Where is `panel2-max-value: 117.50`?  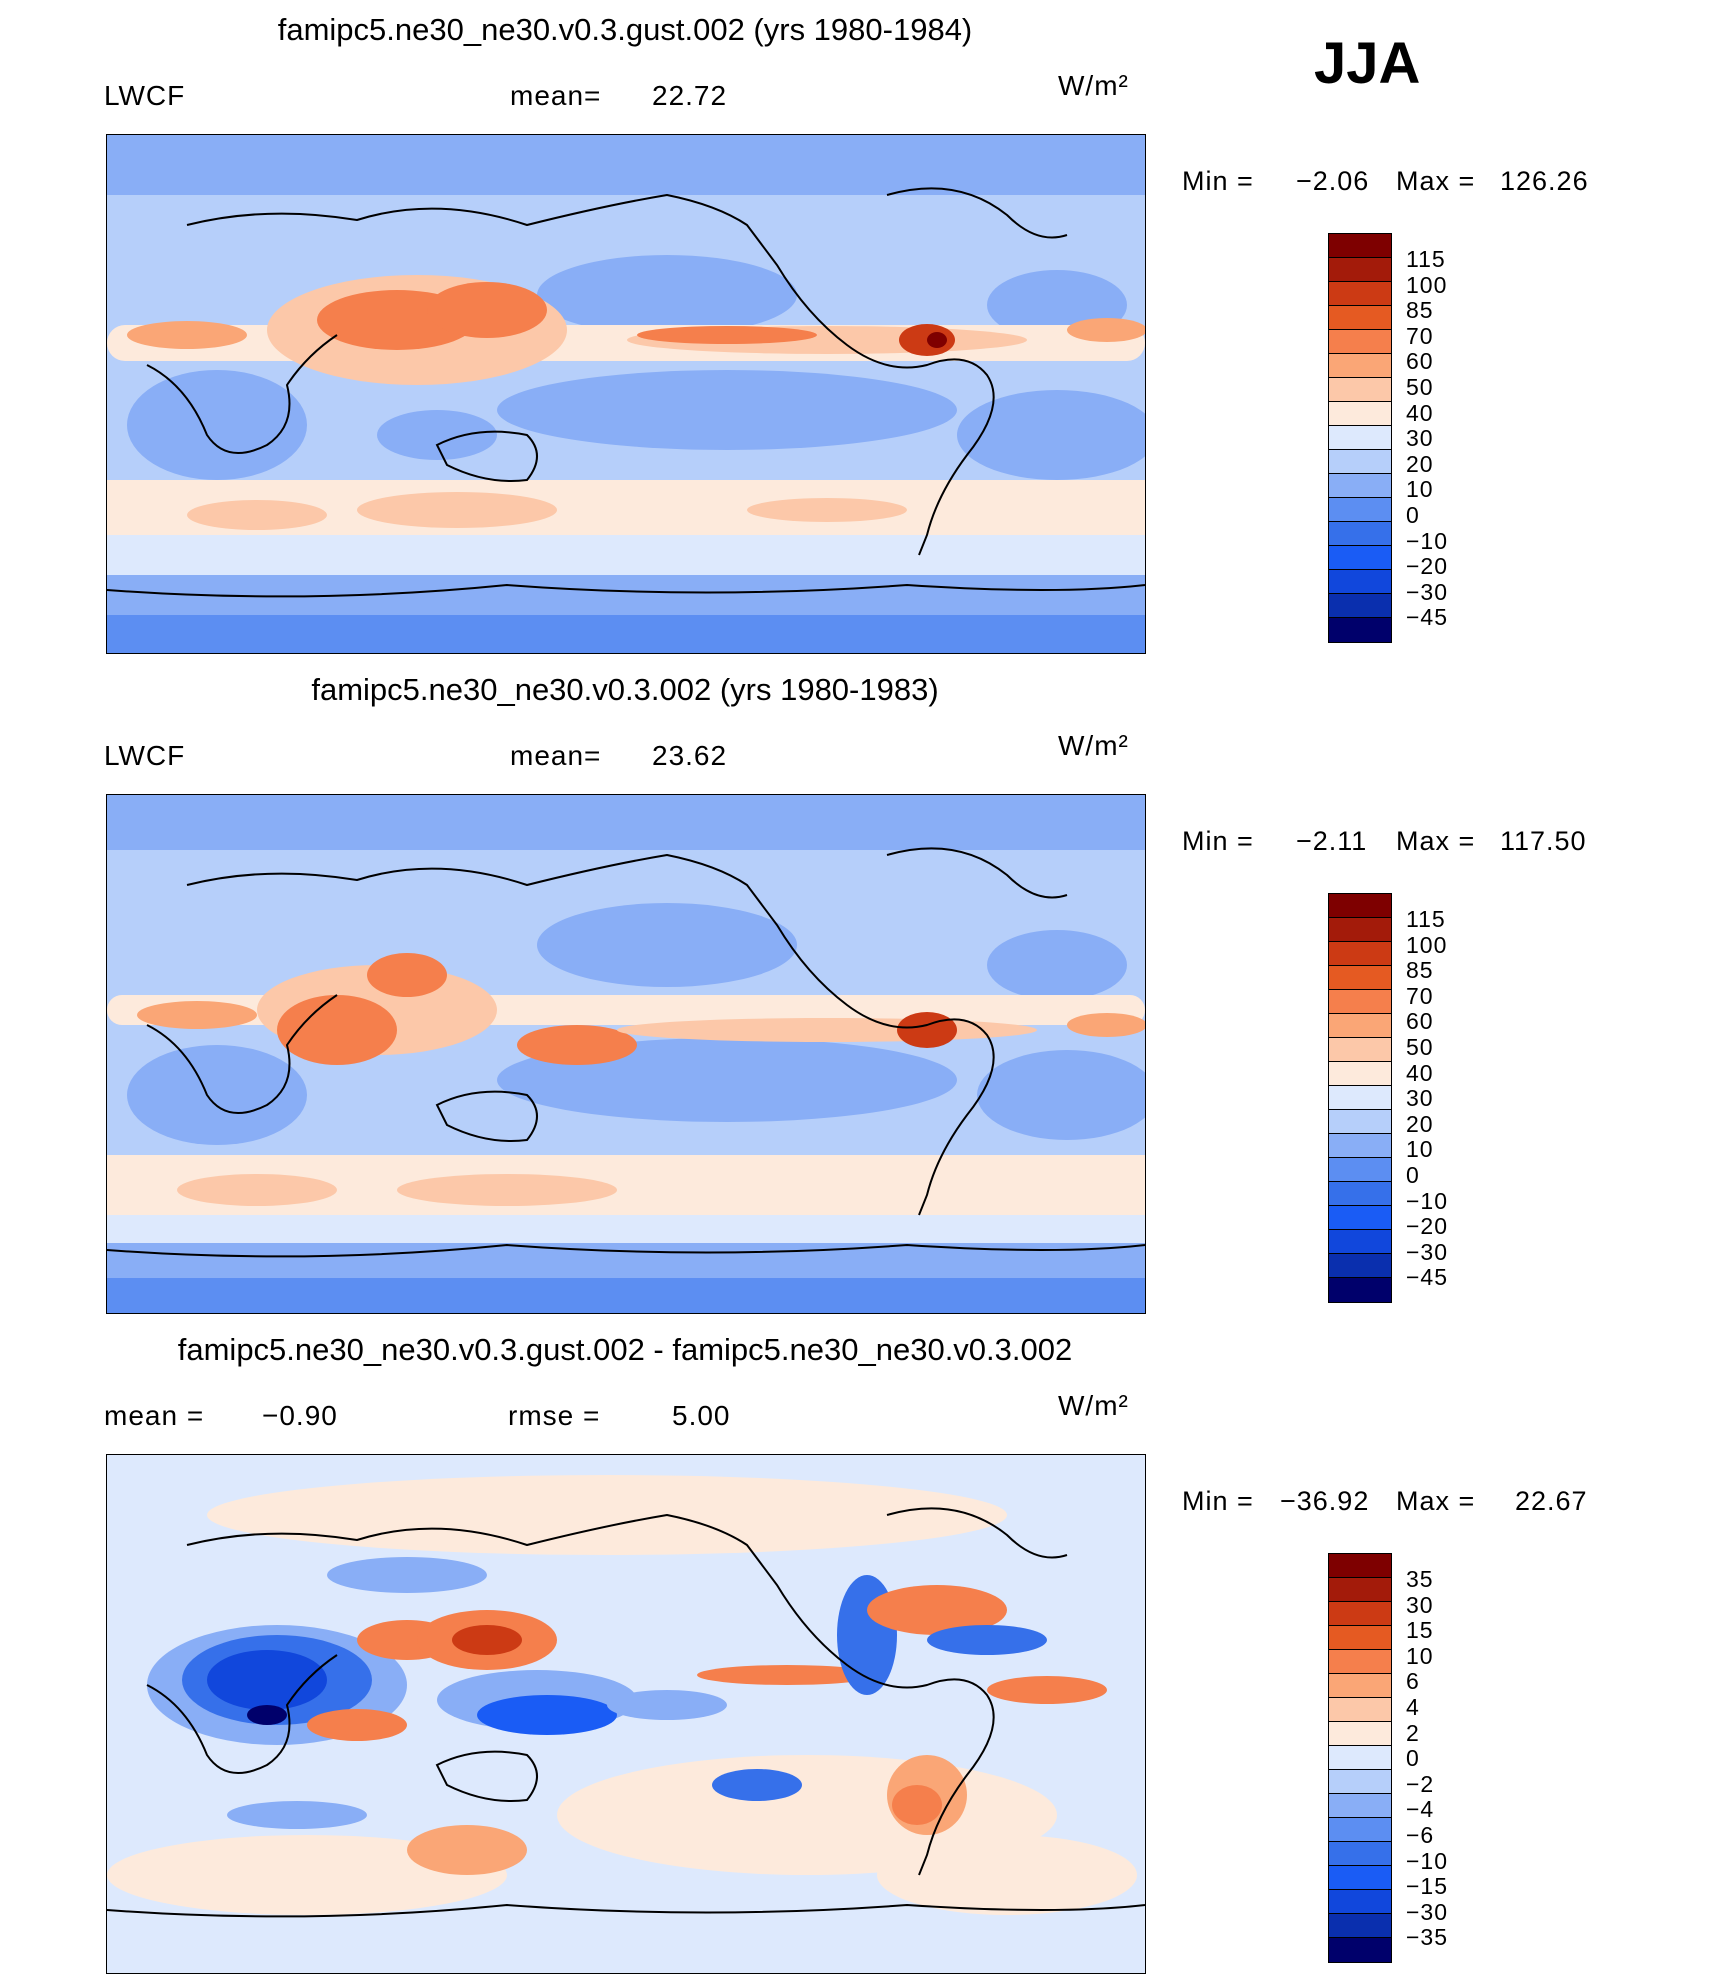
panel2-max-value: 117.50 is located at coordinates (1543, 841).